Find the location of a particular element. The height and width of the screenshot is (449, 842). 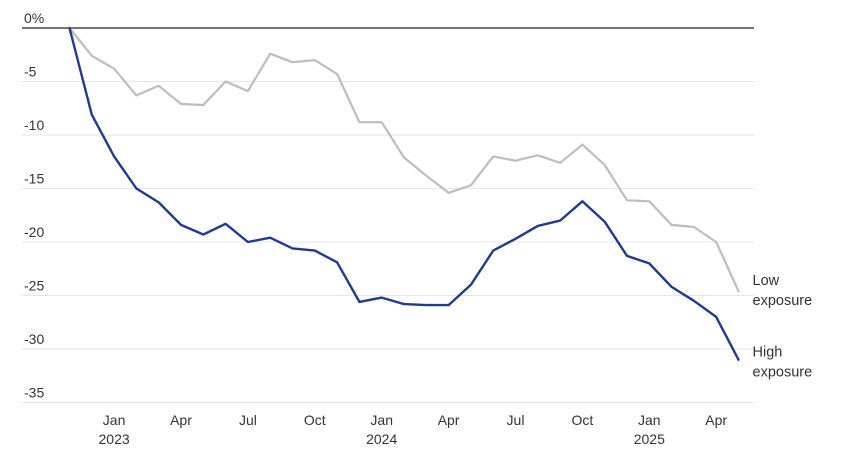

series-labels: Low exposure High exposure is located at coordinates (783, 326).